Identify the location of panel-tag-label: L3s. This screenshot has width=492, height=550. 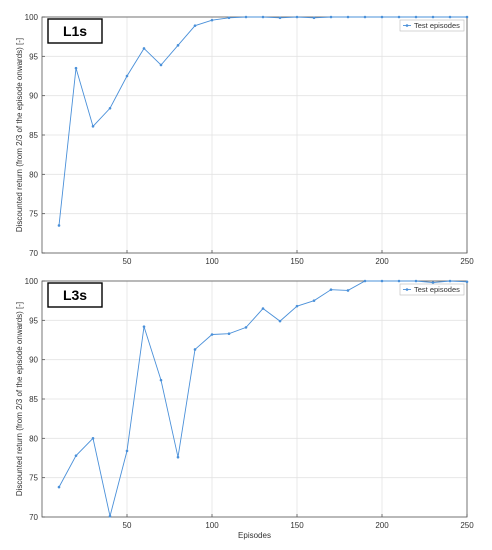
(75, 295).